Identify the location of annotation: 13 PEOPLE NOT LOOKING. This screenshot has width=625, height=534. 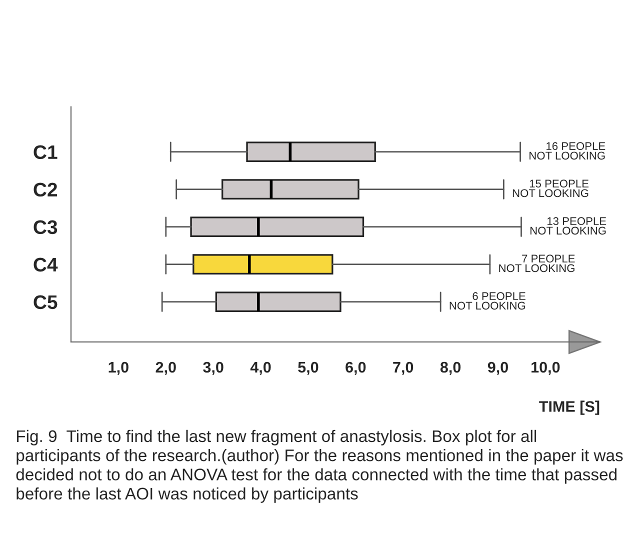
(568, 226).